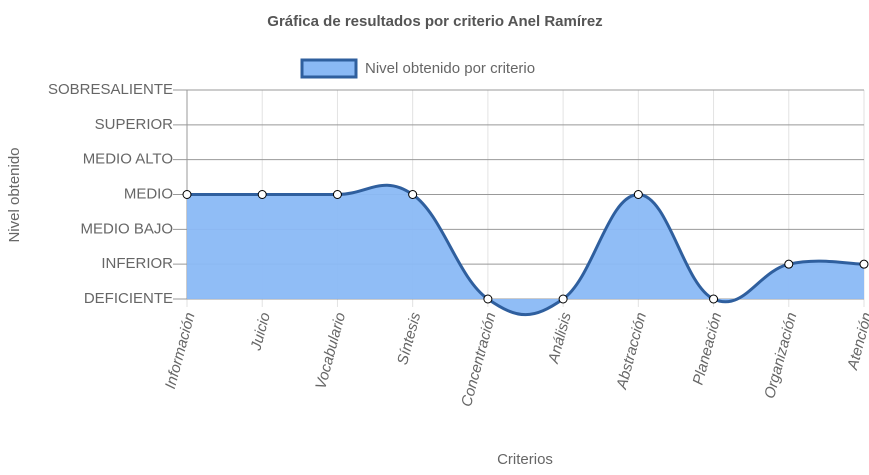  What do you see at coordinates (329, 68) in the screenshot?
I see `legend-swatch` at bounding box center [329, 68].